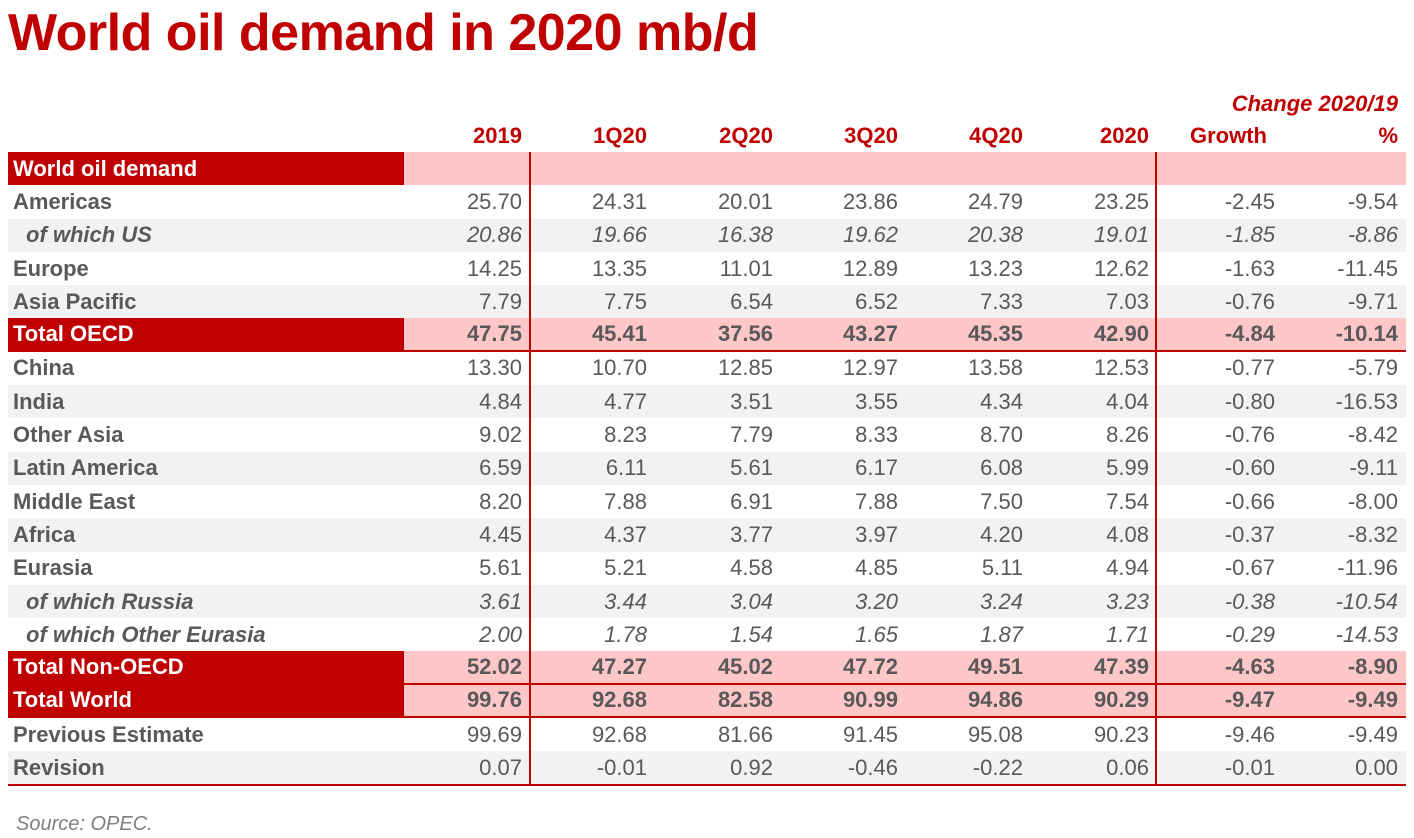  What do you see at coordinates (995, 667) in the screenshot?
I see `table-cell: 49.51` at bounding box center [995, 667].